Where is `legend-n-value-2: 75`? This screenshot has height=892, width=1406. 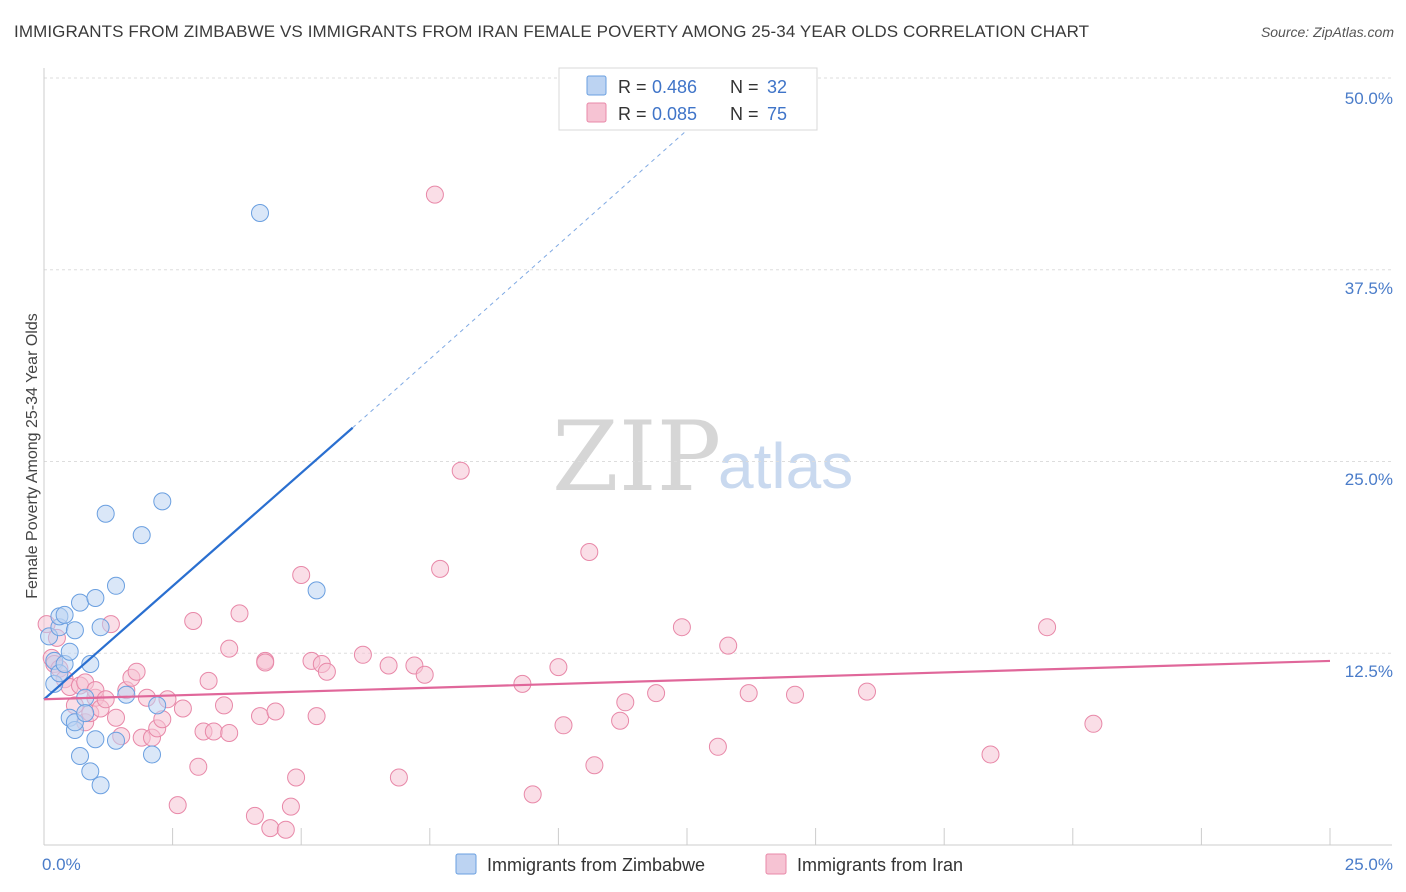
legend-n-value-2: 75 is located at coordinates (777, 114).